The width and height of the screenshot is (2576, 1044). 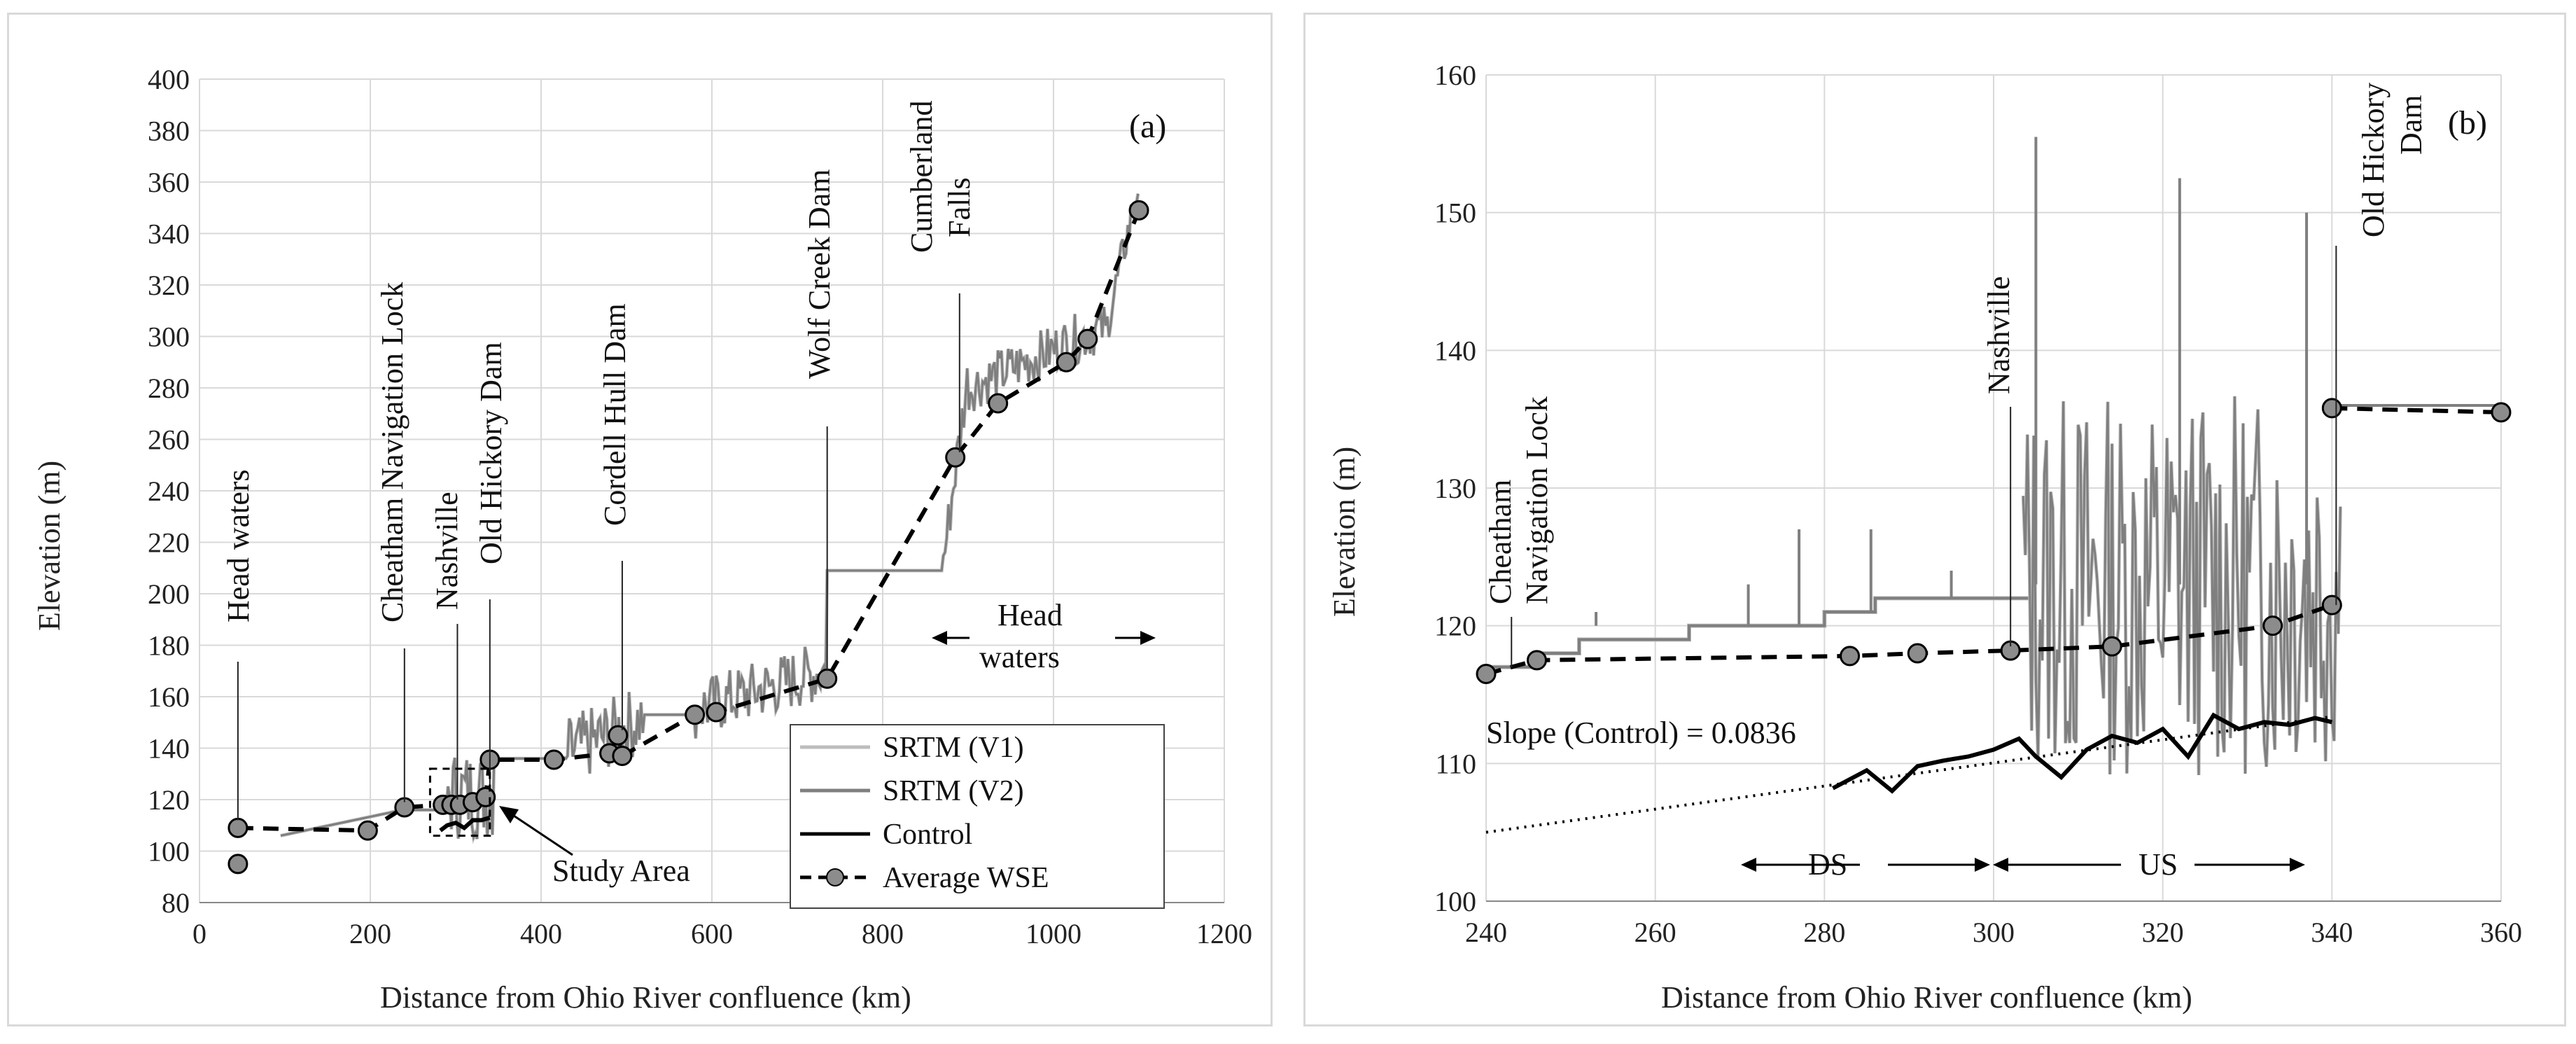 I want to click on a-panel-tag: (a), so click(x=1147, y=126).